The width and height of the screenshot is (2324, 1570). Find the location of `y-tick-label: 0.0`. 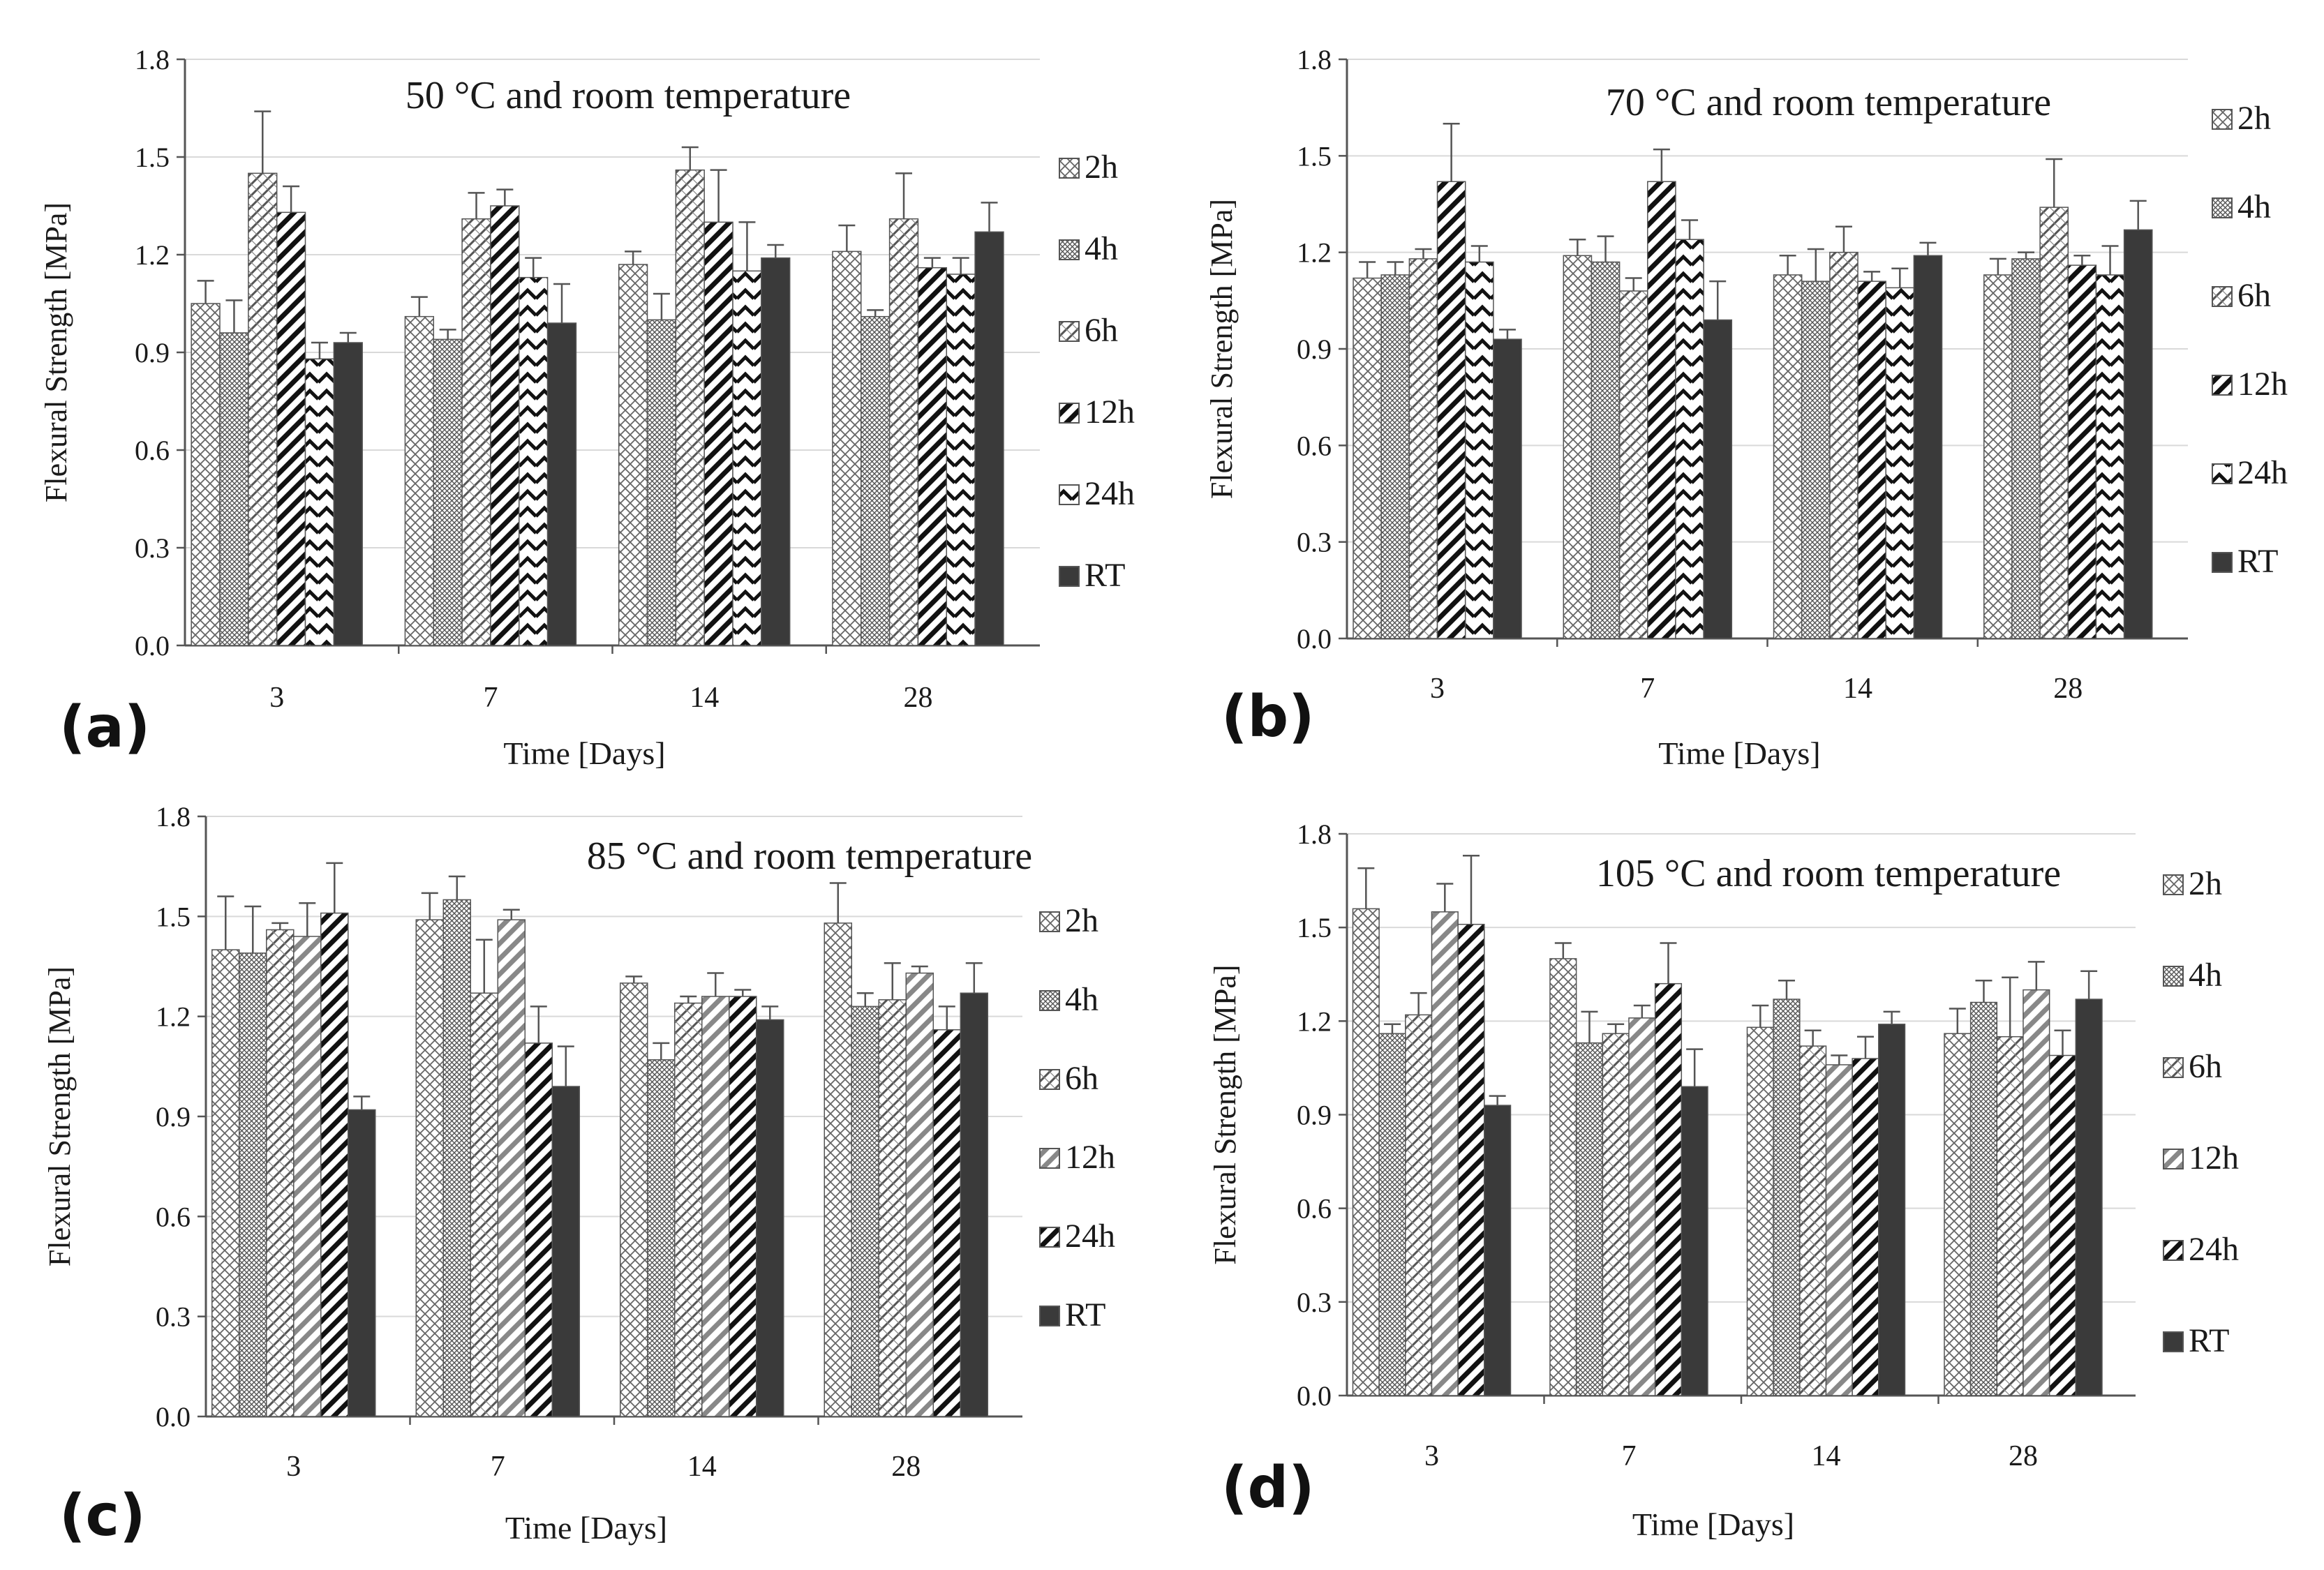

y-tick-label: 0.0 is located at coordinates (152, 645).